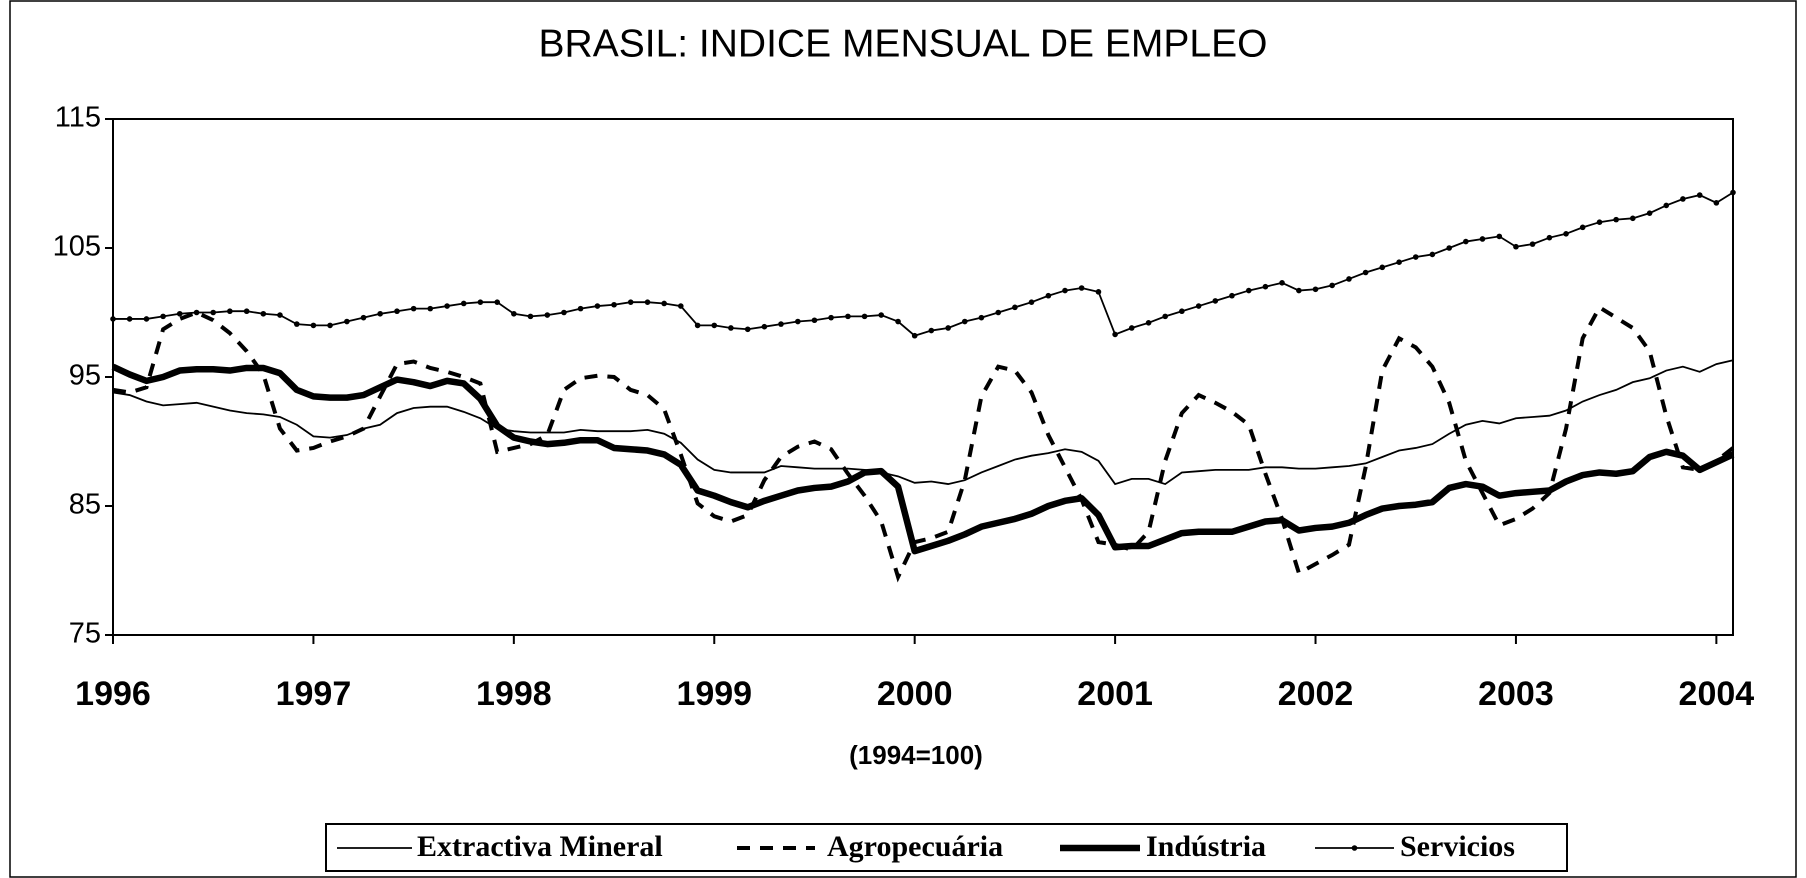 The image size is (1806, 878). What do you see at coordinates (77, 247) in the screenshot?
I see `y-tick-label: 105` at bounding box center [77, 247].